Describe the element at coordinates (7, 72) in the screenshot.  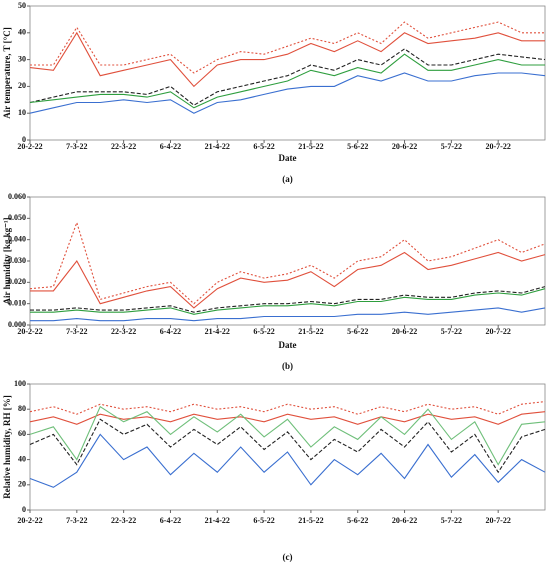
I see `y-axis-label: Air temperature, T [°C]` at that location.